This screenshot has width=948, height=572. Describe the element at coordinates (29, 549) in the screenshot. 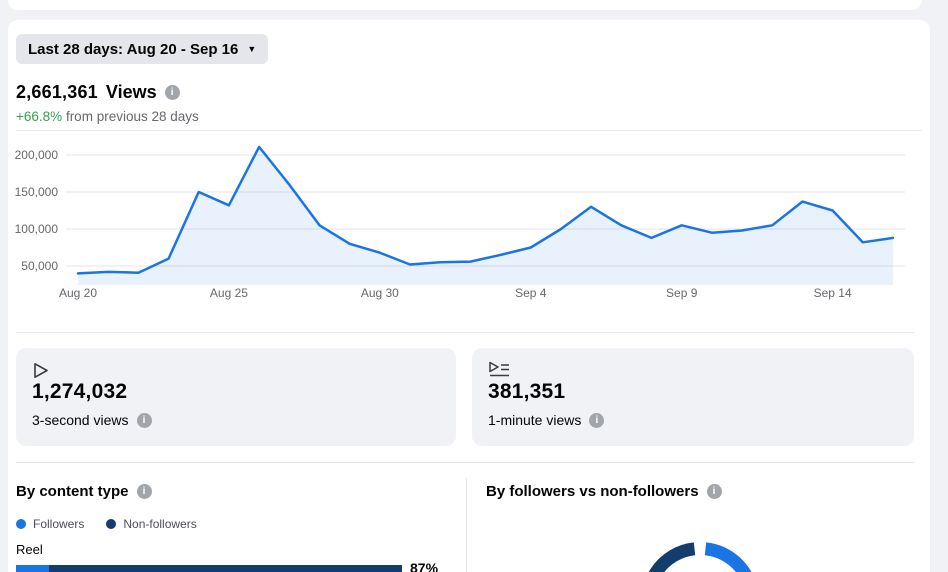

I see `content-type-row-label: Reel` at that location.